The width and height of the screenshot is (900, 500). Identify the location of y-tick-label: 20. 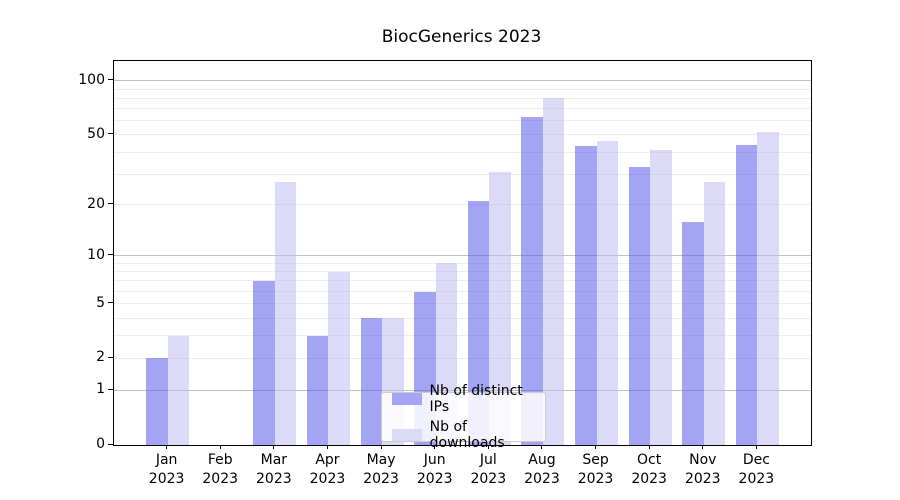
(96, 203).